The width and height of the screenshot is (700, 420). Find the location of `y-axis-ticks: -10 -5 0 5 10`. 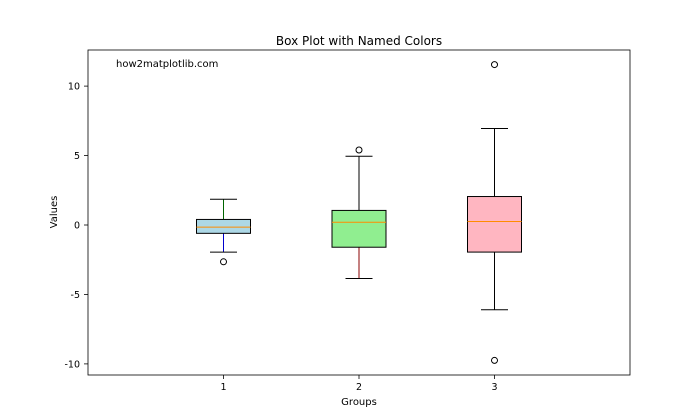

y-axis-ticks: -10 -5 0 5 10 is located at coordinates (76, 226).